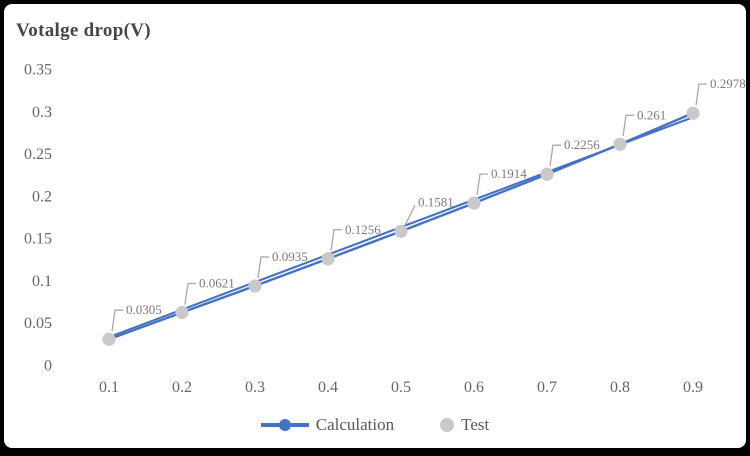  Describe the element at coordinates (109, 387) in the screenshot. I see `x-tick-label: 0.1` at that location.